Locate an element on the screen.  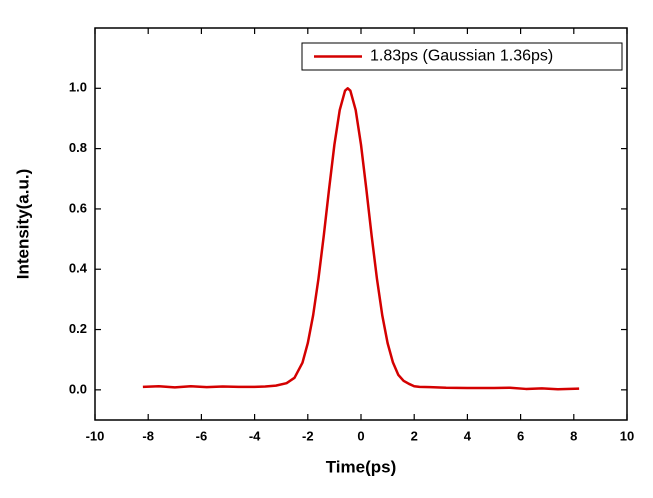
x-tick-label: -6 is located at coordinates (202, 435).